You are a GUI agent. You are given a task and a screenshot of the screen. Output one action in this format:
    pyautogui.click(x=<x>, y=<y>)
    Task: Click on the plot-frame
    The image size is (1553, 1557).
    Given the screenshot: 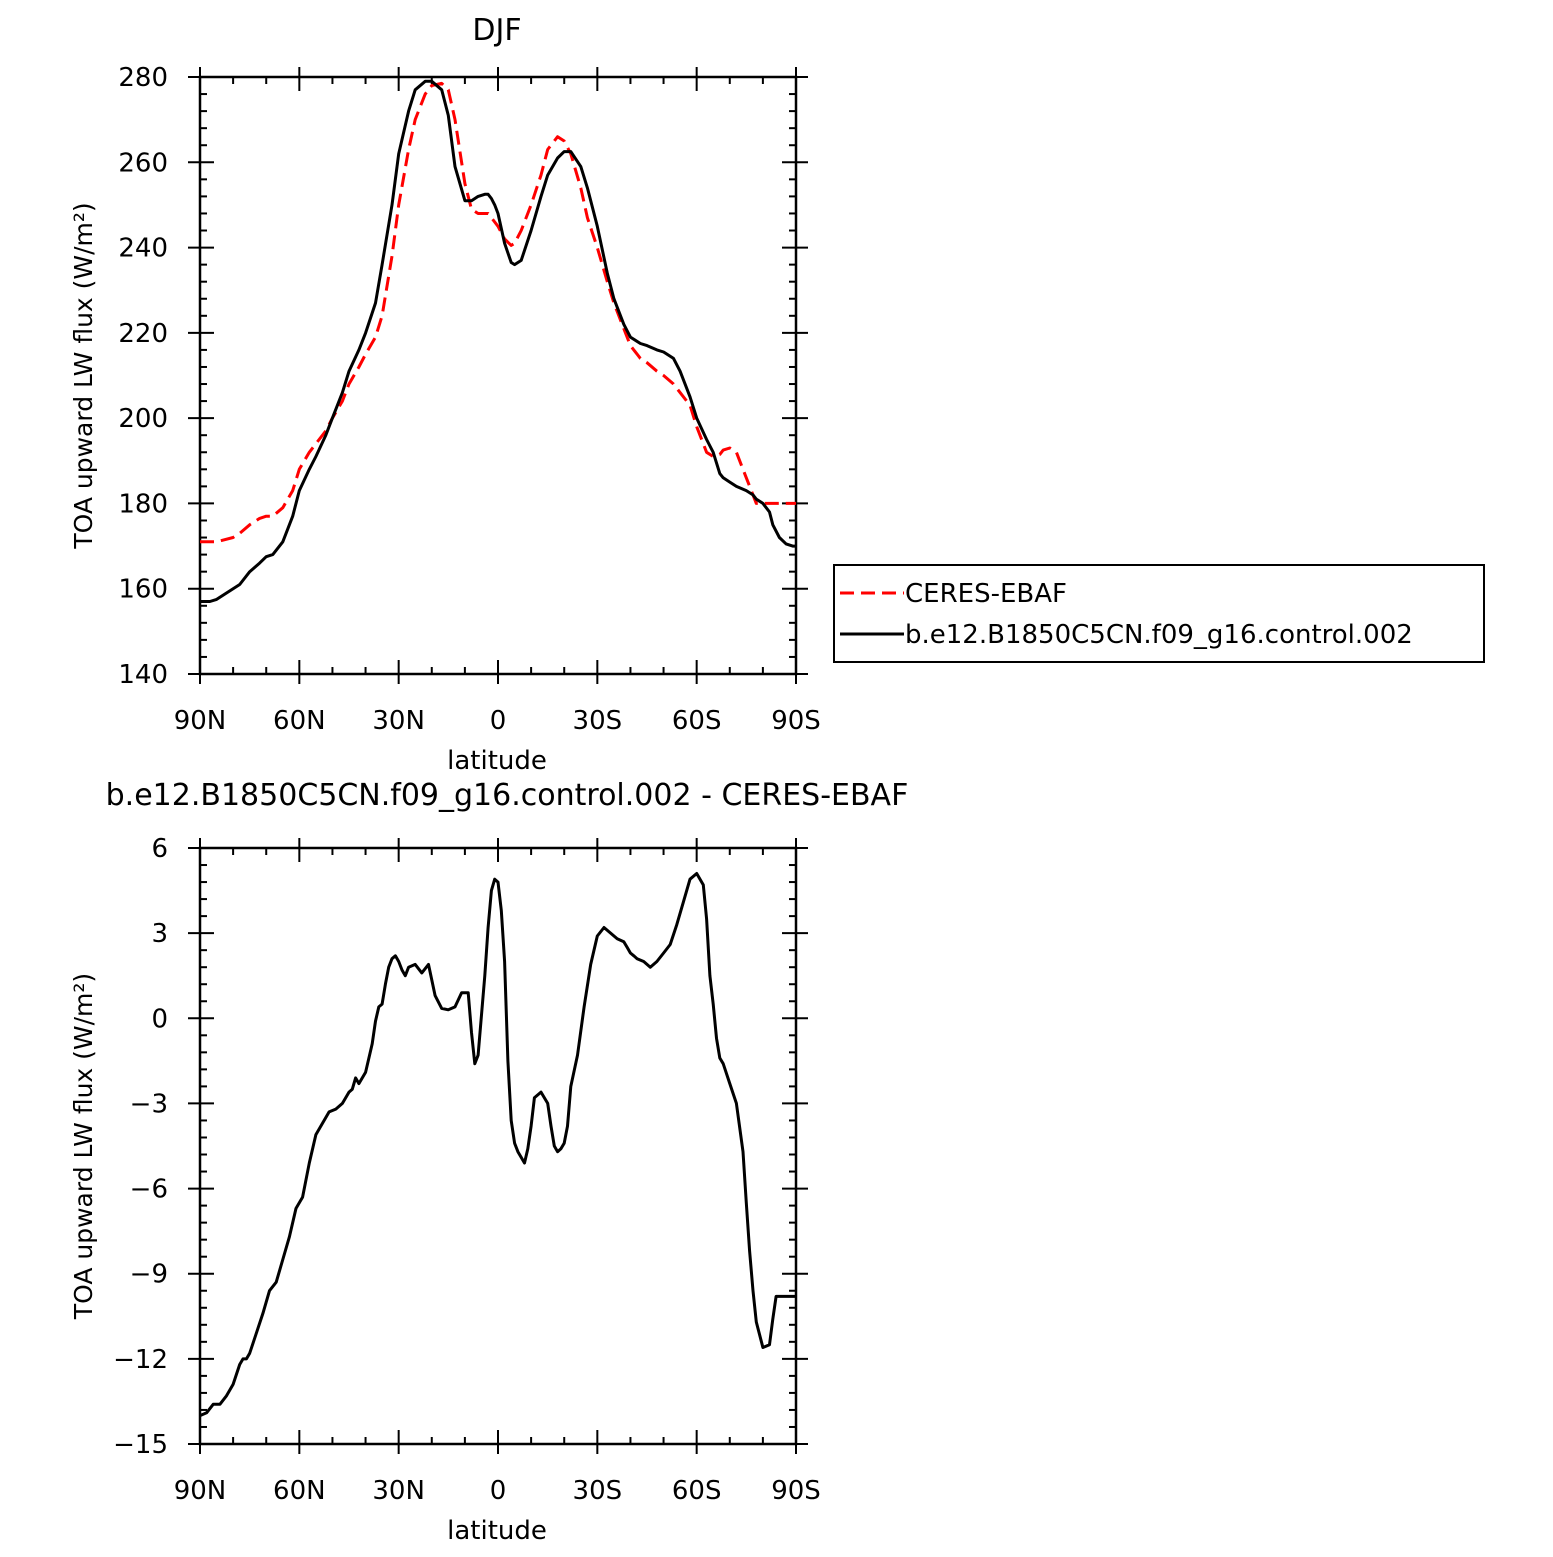 What is the action you would take?
    pyautogui.click(x=498, y=375)
    